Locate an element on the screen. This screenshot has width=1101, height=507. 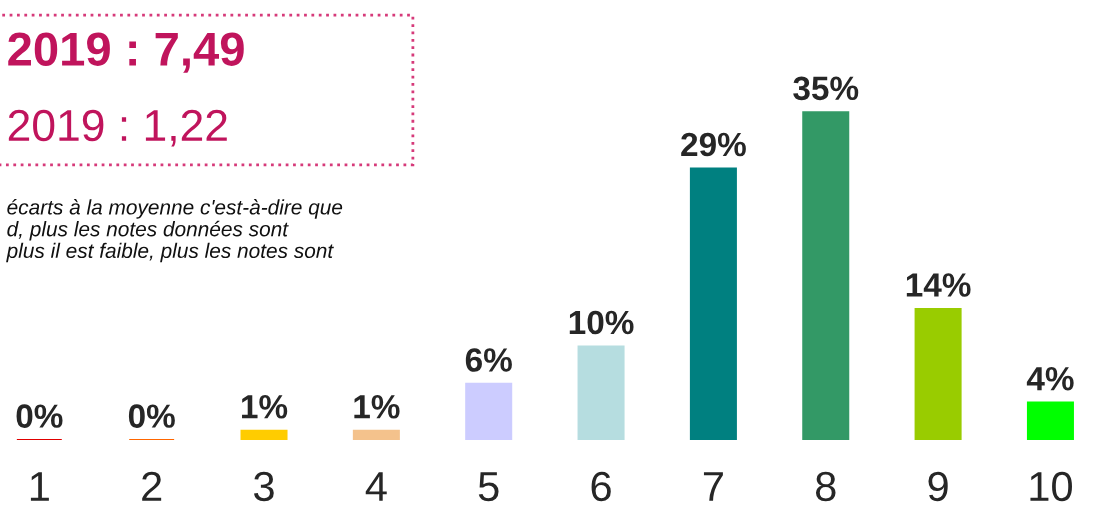
x-tick-label: 2 is located at coordinates (152, 486).